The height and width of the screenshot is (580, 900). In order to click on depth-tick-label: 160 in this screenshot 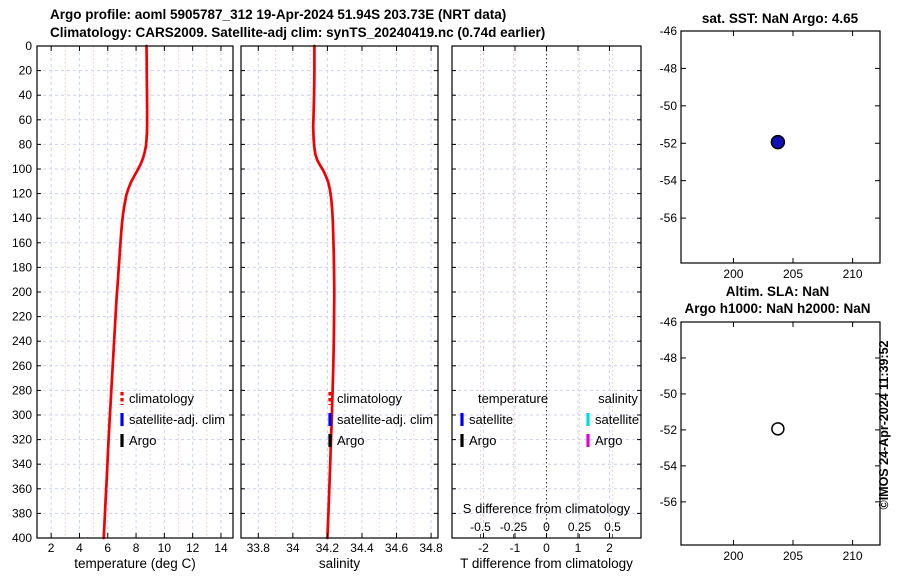, I will do `click(22, 243)`.